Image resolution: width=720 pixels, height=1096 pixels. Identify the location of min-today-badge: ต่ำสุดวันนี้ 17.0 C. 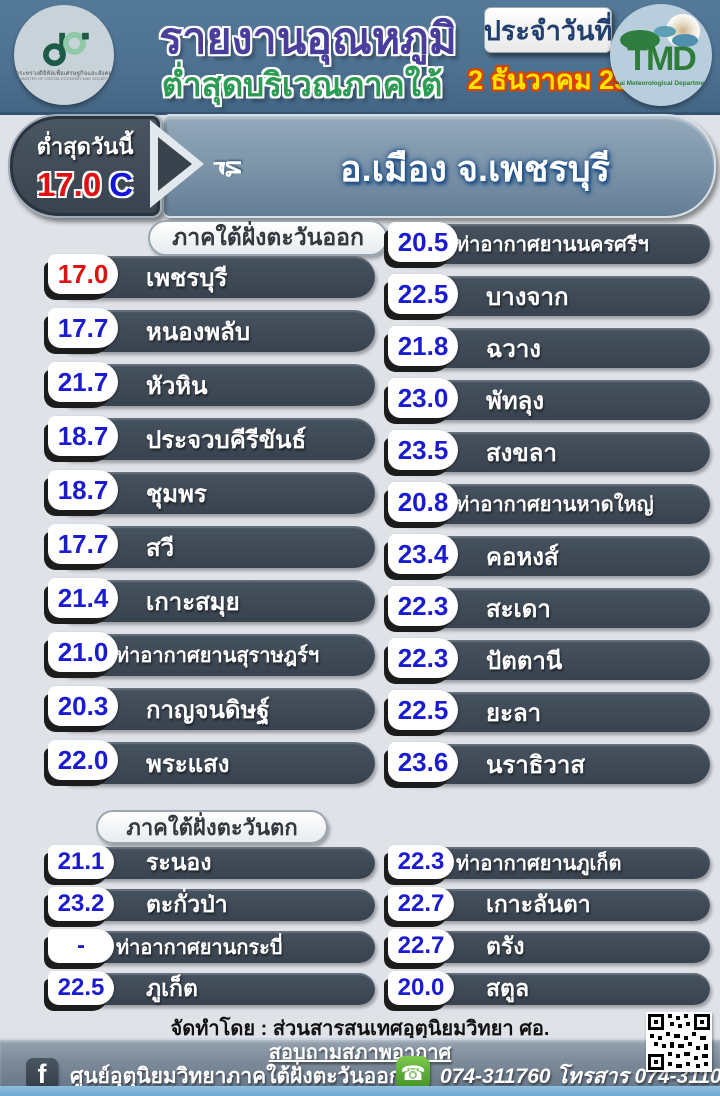
(85, 166).